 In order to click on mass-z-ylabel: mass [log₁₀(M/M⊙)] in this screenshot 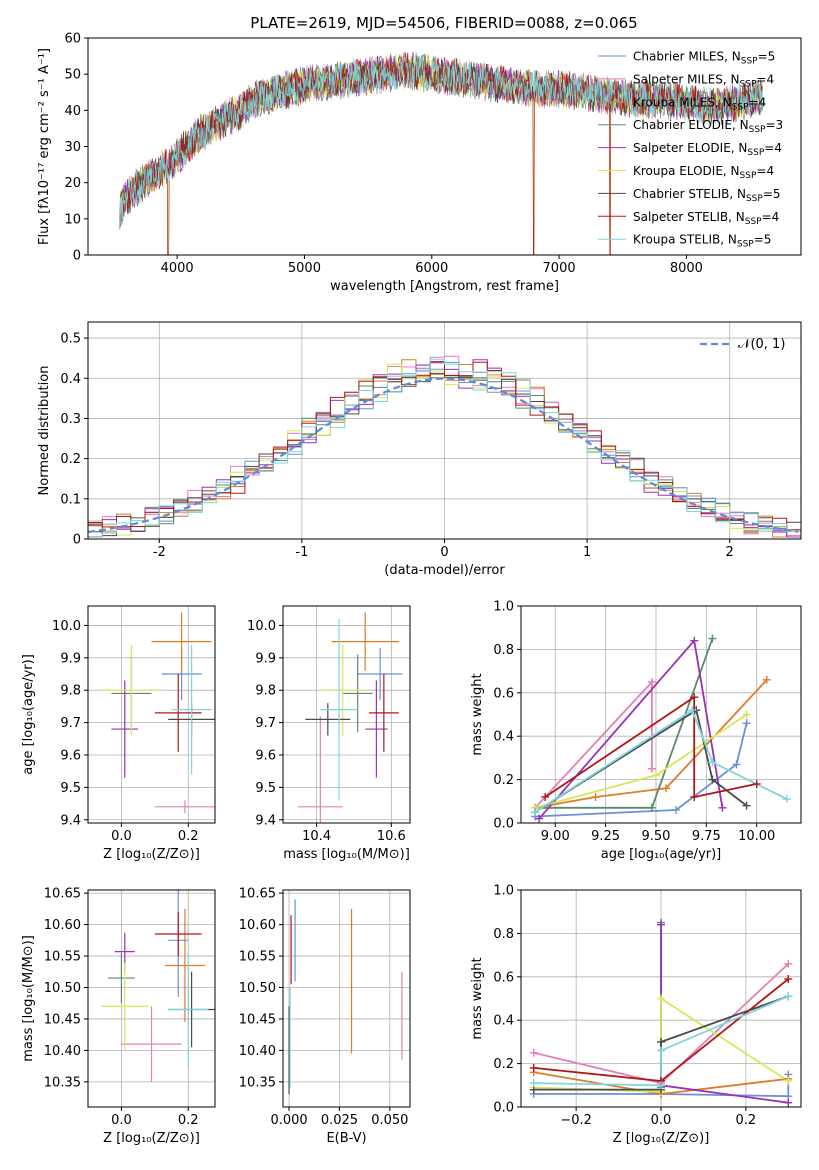, I will do `click(28, 998)`.